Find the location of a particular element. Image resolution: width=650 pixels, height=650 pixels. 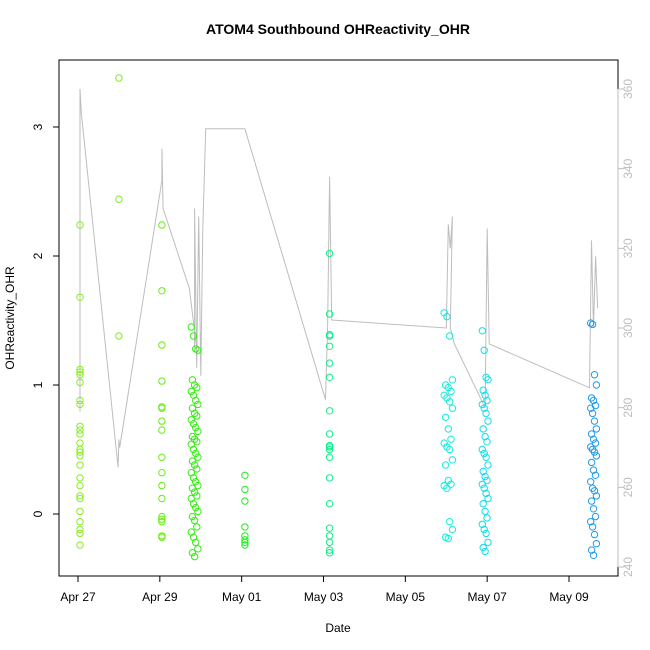

y-tick-label: 3 is located at coordinates (38, 126).